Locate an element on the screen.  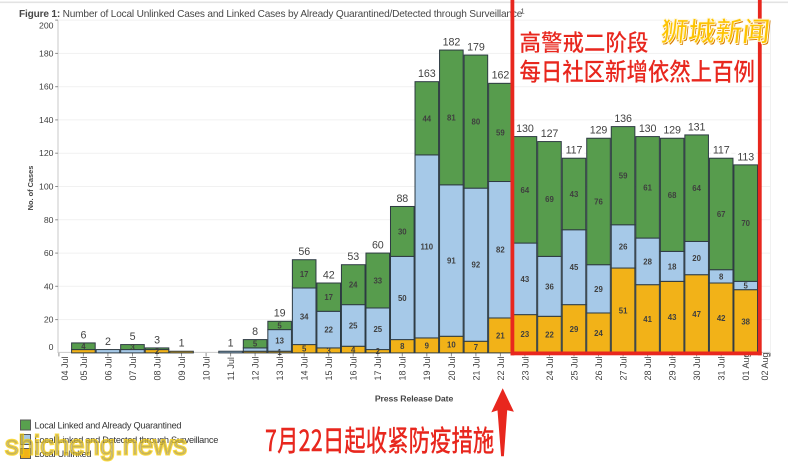
svg-text: 136 is located at coordinates (623, 119).